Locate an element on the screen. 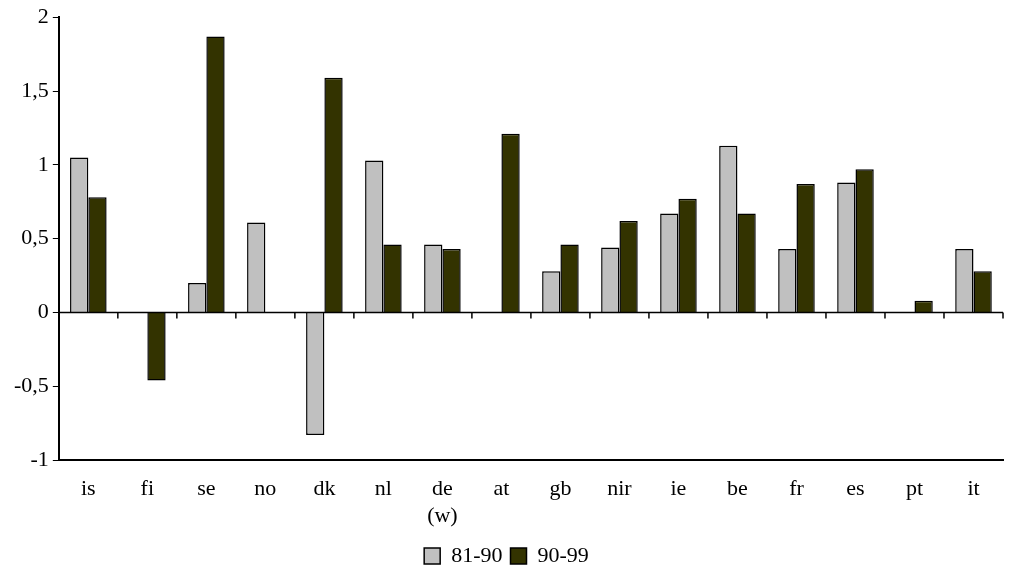 The image size is (1011, 587). legend-label: 81-90 is located at coordinates (477, 554).